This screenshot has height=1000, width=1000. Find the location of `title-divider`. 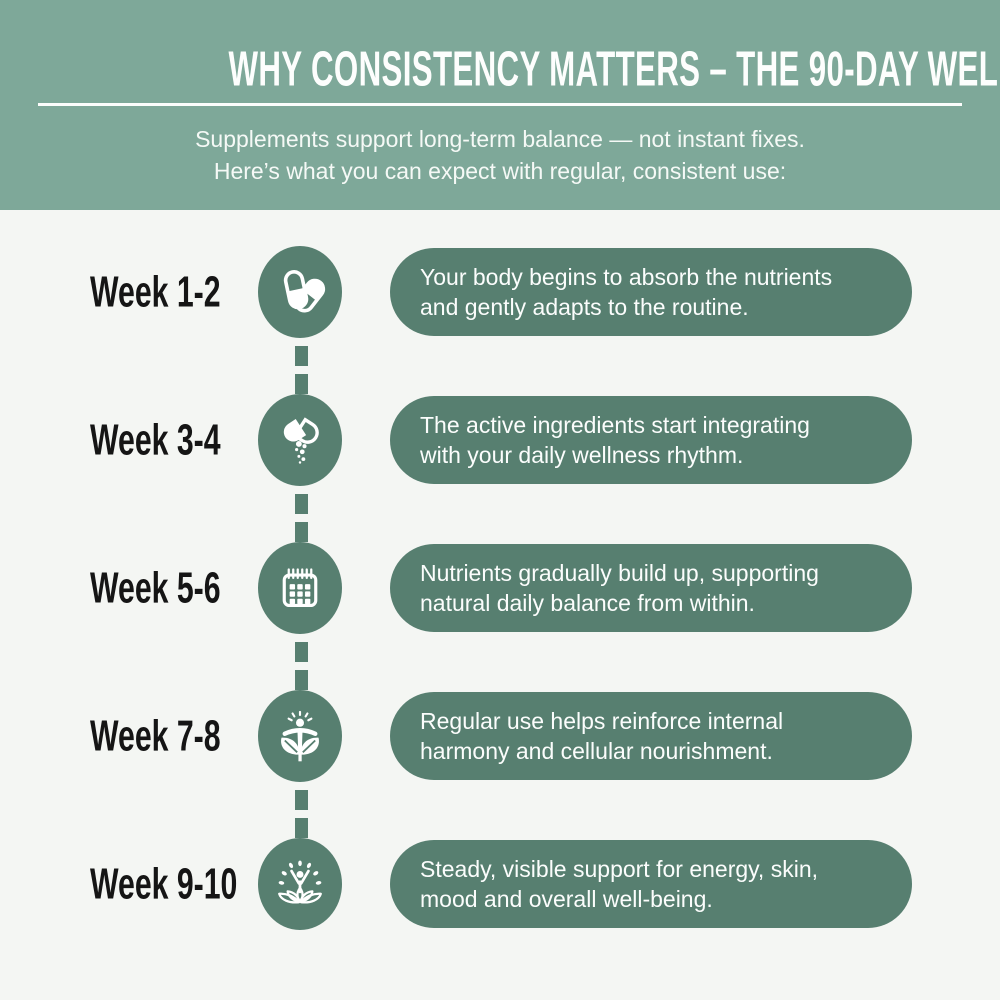

title-divider is located at coordinates (500, 104).